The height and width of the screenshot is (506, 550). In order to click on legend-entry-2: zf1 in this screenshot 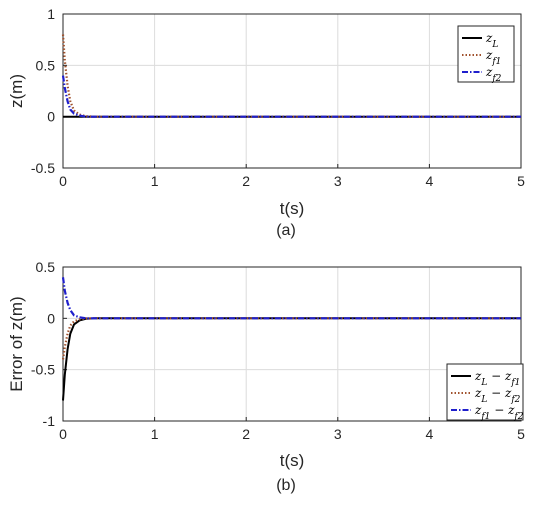, I will do `click(493, 57)`.